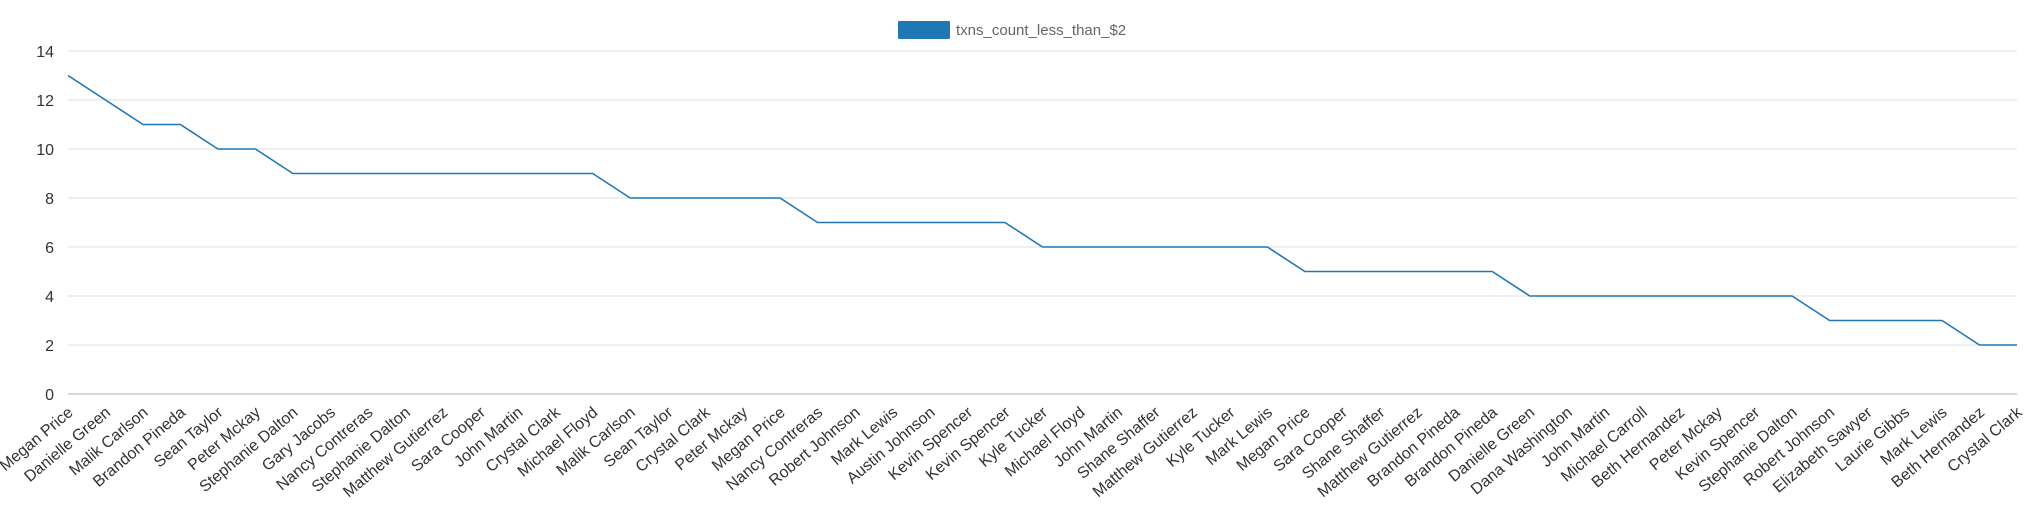  I want to click on y-tick-label: 6, so click(49, 248).